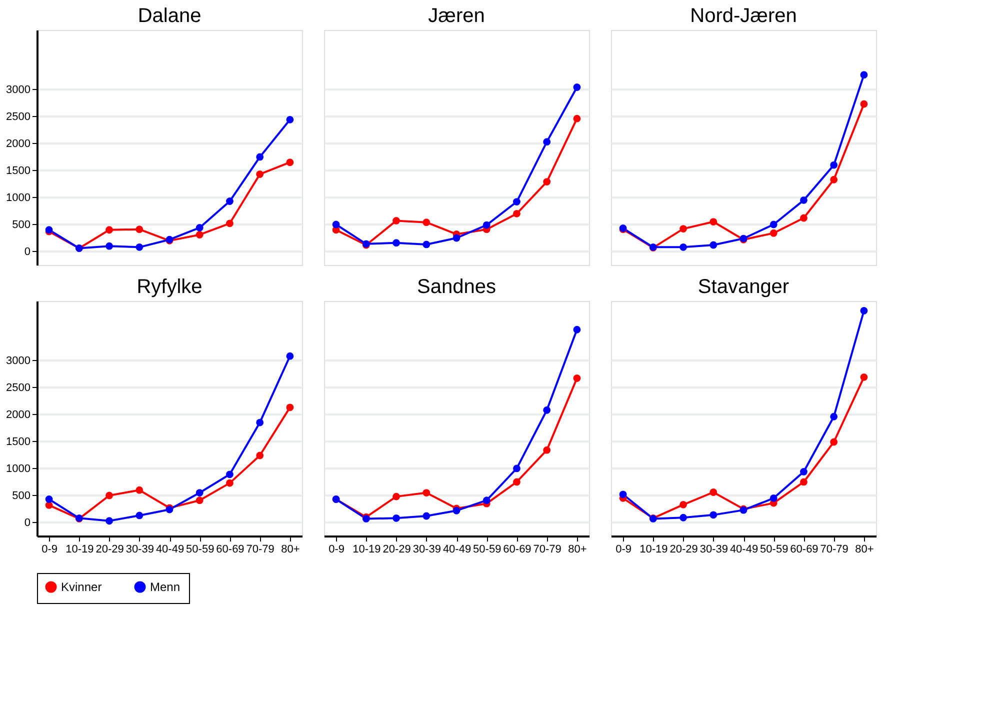 Image resolution: width=984 pixels, height=703 pixels. Describe the element at coordinates (743, 16) in the screenshot. I see `chart-title: Nord-Jæren` at that location.